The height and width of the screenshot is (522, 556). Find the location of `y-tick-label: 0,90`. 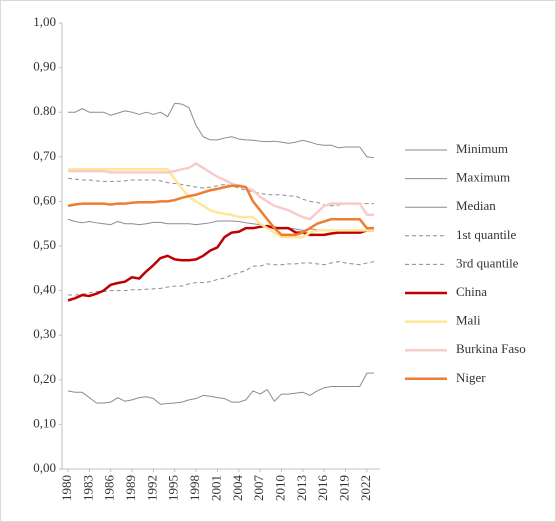

y-tick-label: 0,90 is located at coordinates (44, 66).